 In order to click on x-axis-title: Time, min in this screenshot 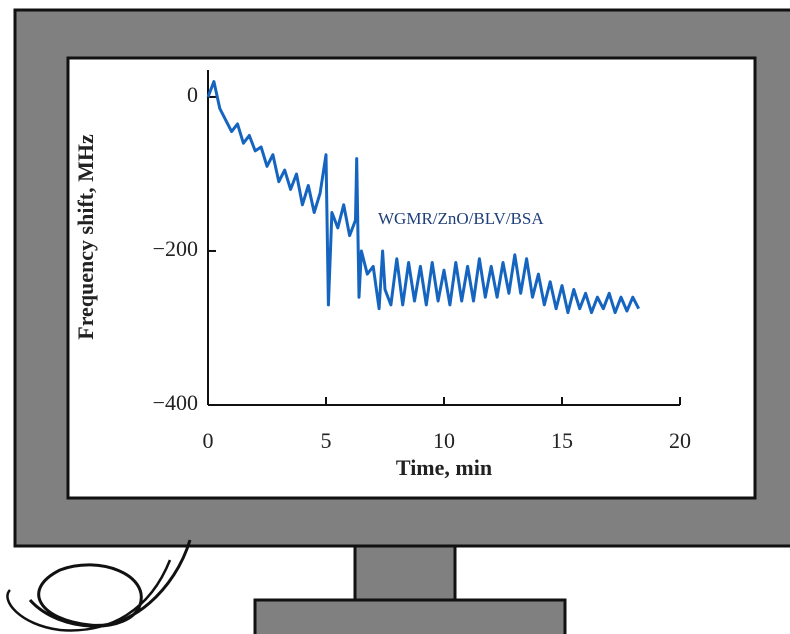, I will do `click(444, 467)`.